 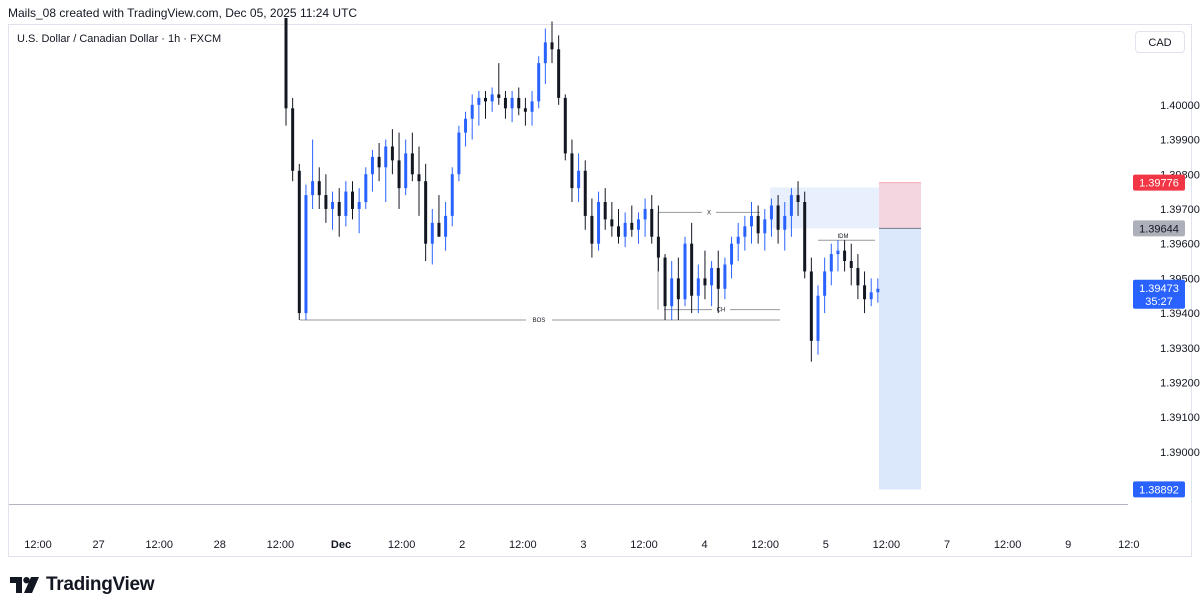 I want to click on y-tick-label: 1.39100, so click(x=1180, y=418).